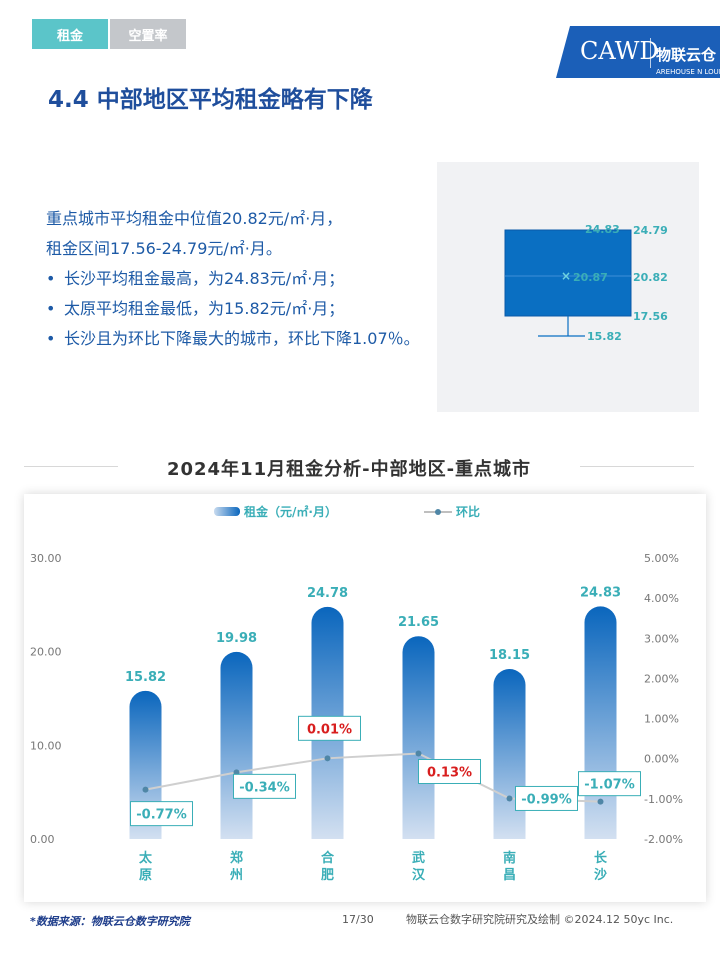  Describe the element at coordinates (46, 745) in the screenshot. I see `y-left-tick-label: 10.00` at that location.